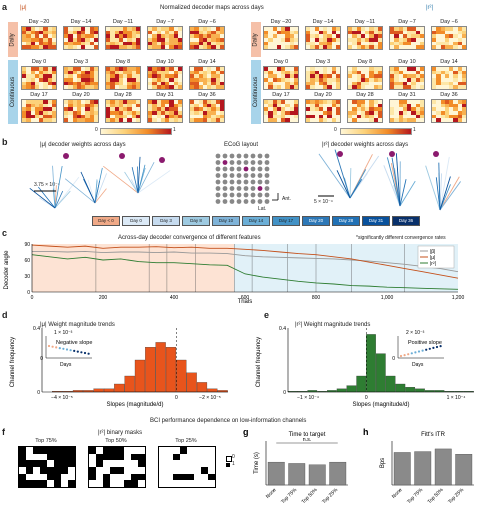 The width and height of the screenshot is (492, 519). I want to click on day-label: Day −11, so click(123, 22).